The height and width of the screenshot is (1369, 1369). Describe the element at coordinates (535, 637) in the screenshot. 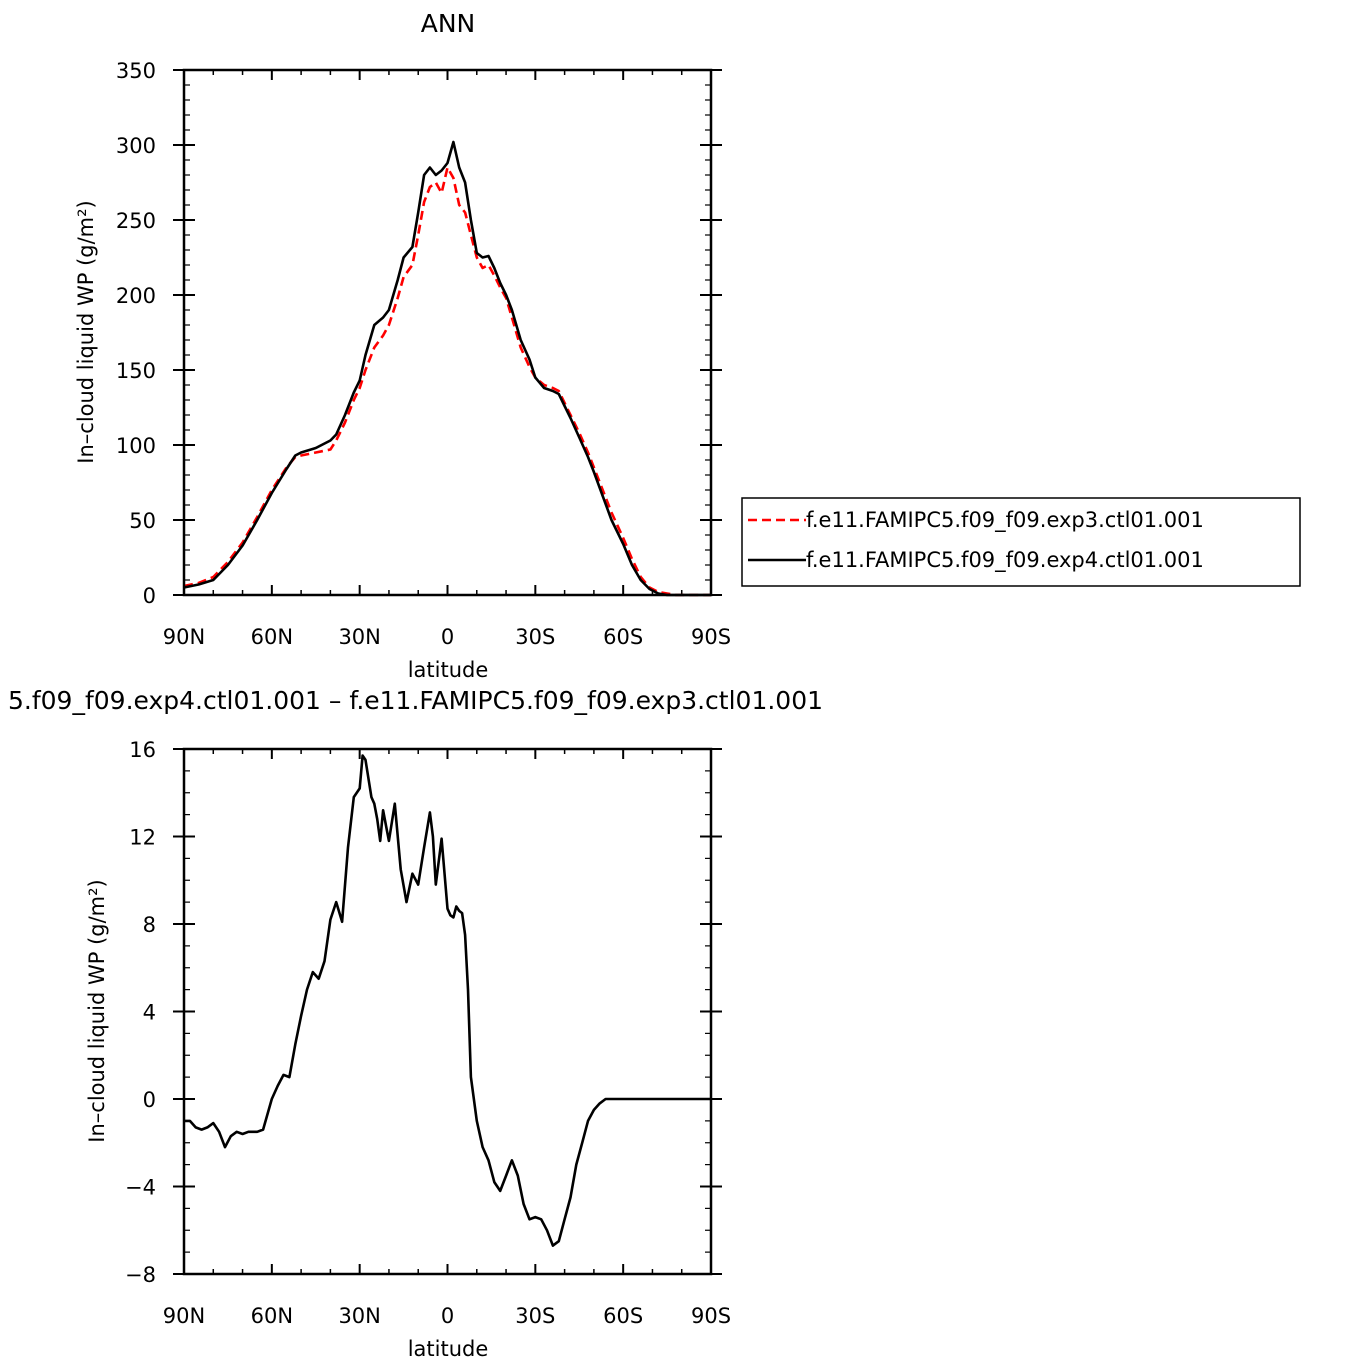

I see `top-x-tick-label: 30S` at that location.